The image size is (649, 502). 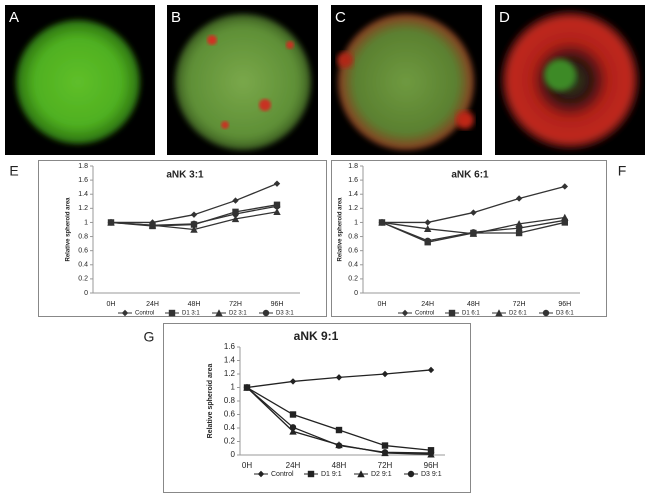 What do you see at coordinates (622, 171) in the screenshot?
I see `panel-label: F` at bounding box center [622, 171].